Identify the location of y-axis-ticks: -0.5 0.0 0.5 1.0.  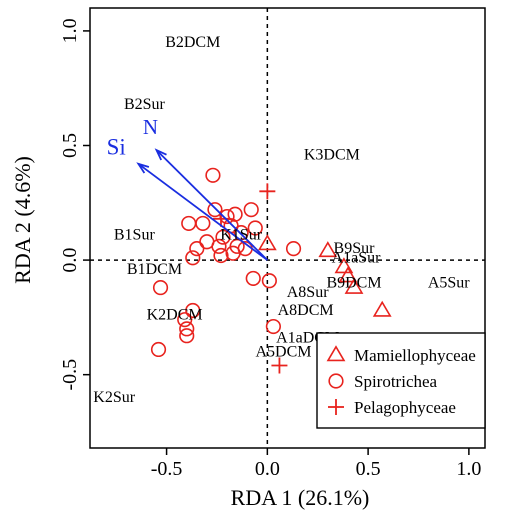
(74, 204).